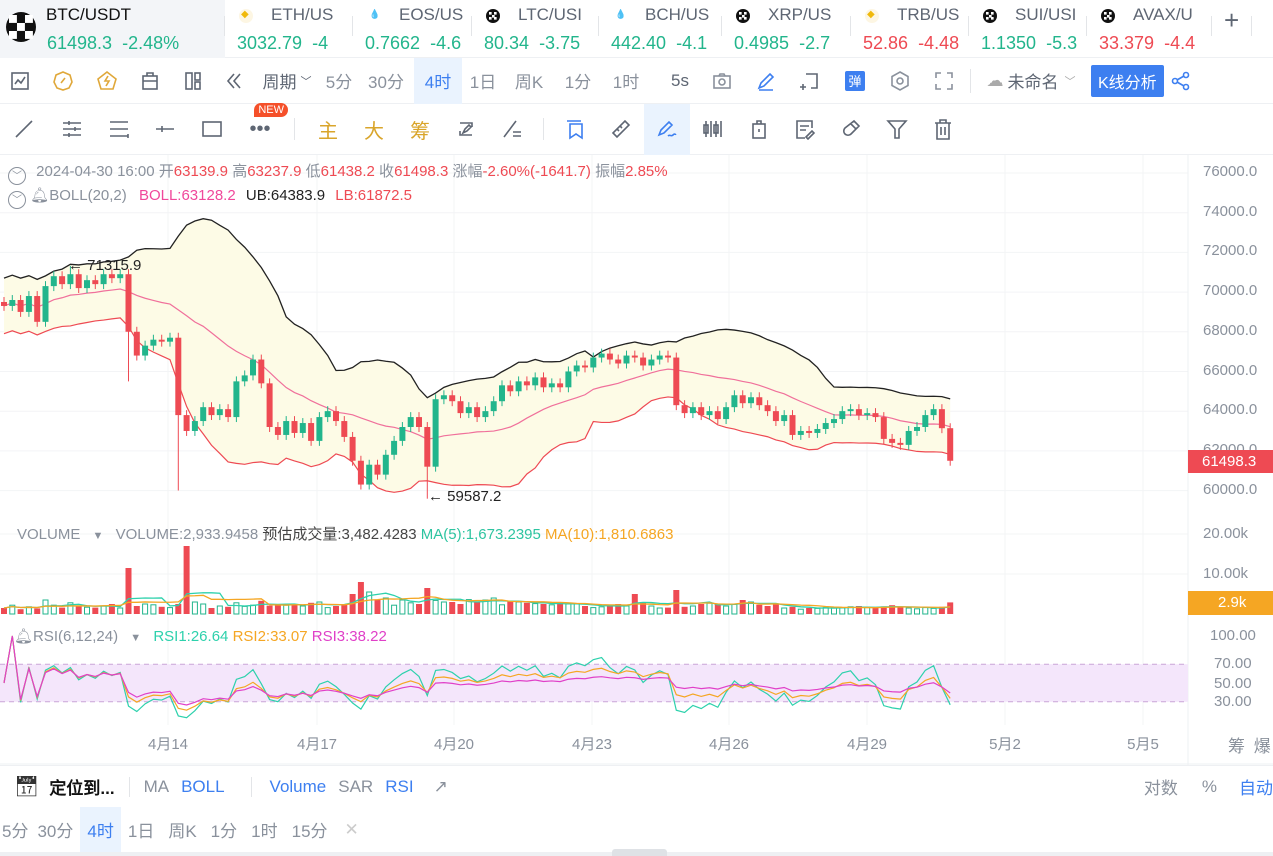 The image size is (1273, 856). What do you see at coordinates (399, 786) in the screenshot?
I see `indicator-rsi: RSI` at bounding box center [399, 786].